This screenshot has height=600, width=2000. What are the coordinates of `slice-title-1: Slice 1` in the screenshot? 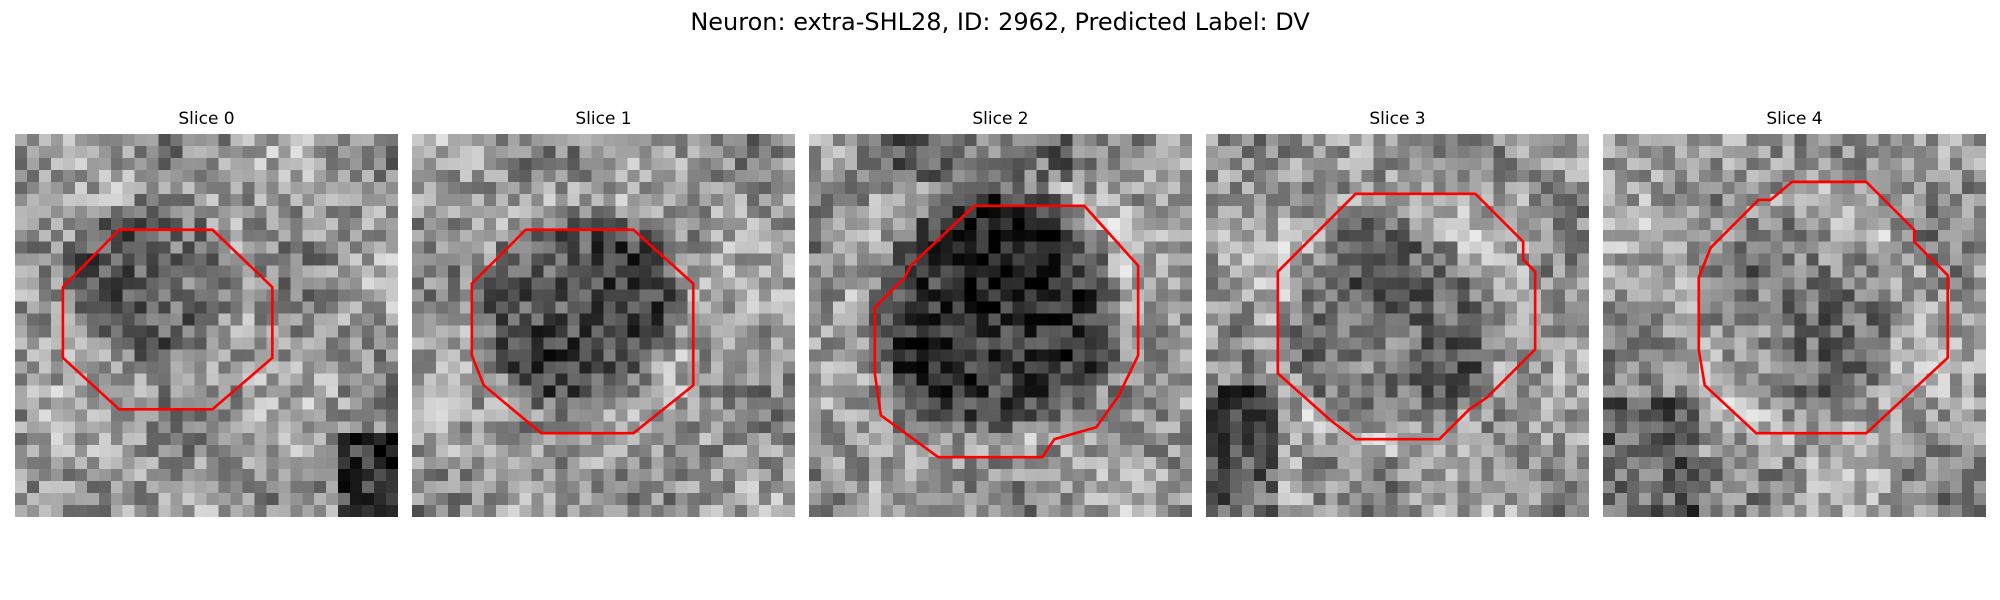 It's located at (603, 119).